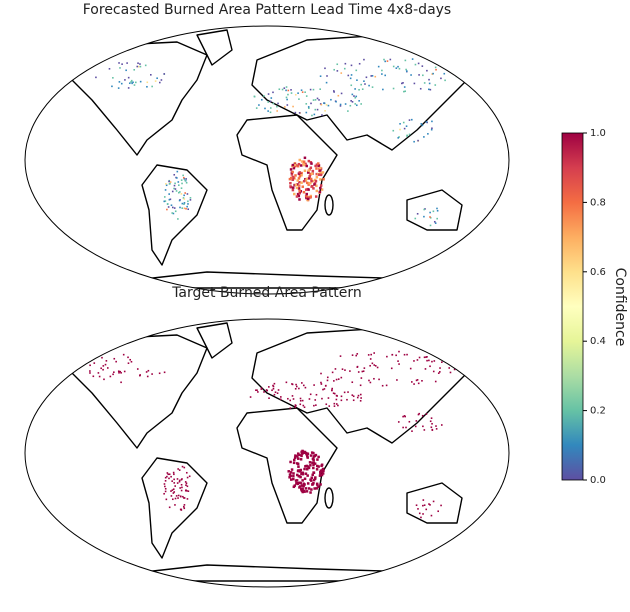 The height and width of the screenshot is (612, 630). I want to click on map-title: Target Burned Area Pattern, so click(266, 293).